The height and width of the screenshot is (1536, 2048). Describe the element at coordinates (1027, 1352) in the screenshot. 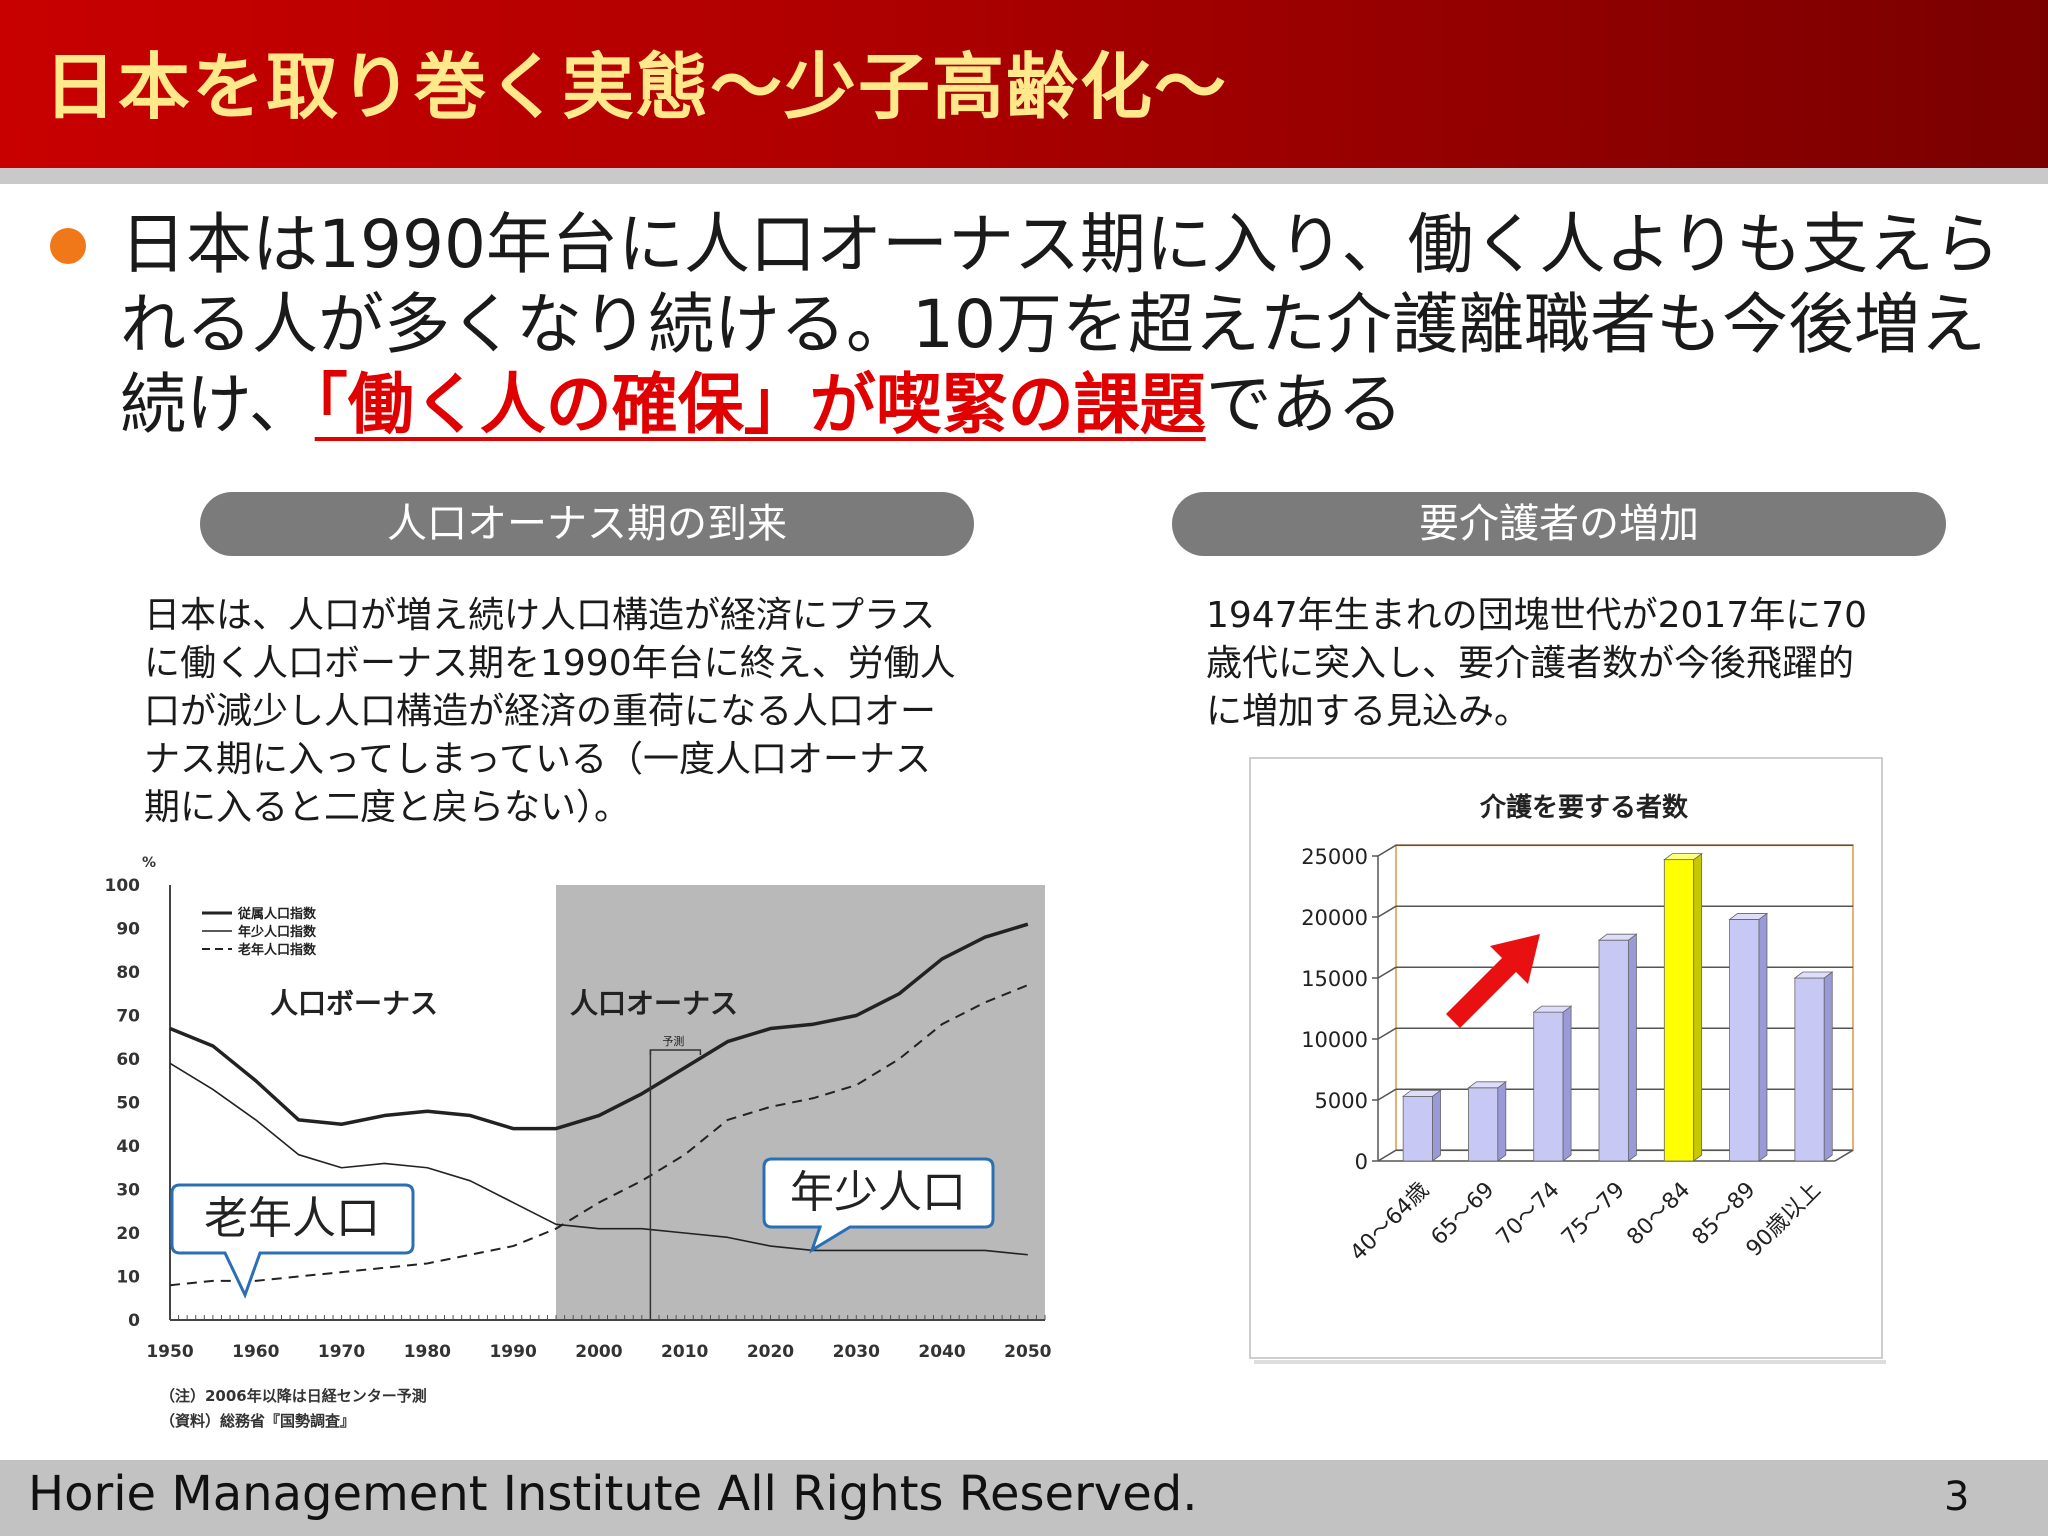

I see `x-tick-label: 2050` at that location.